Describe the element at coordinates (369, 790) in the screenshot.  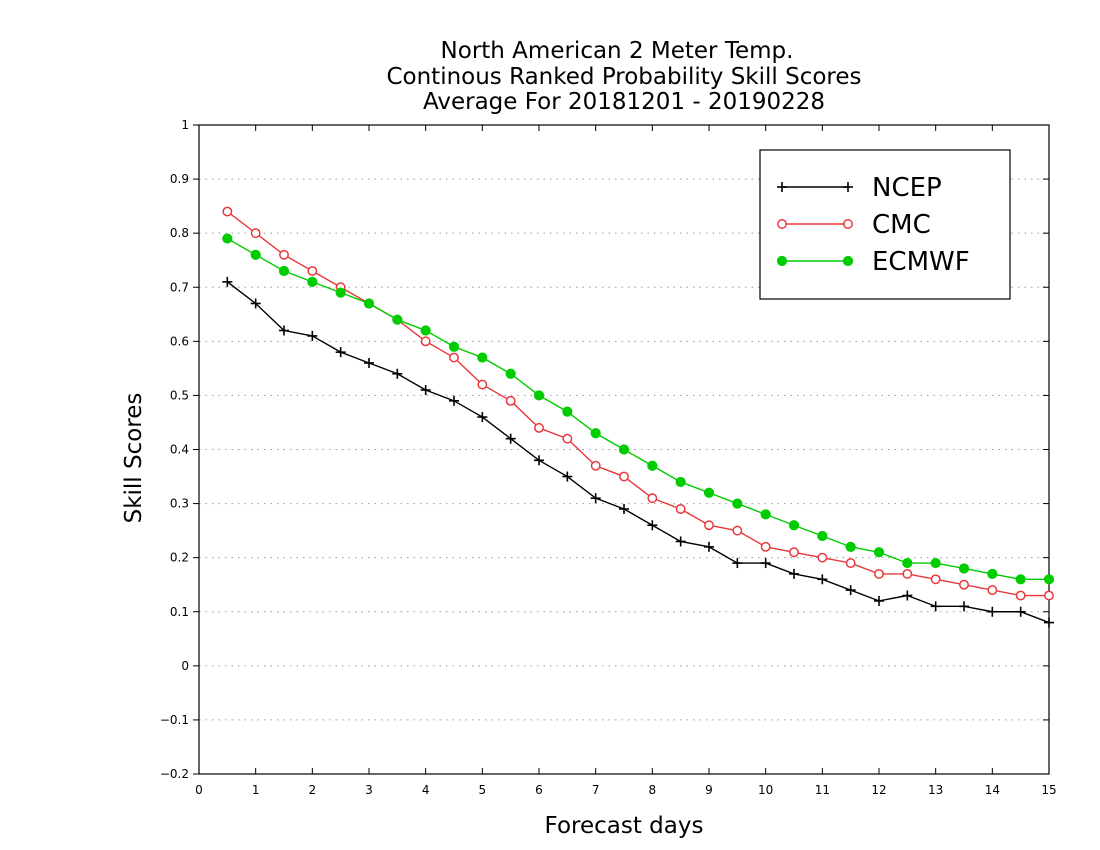
I see `x-tick-label: 3` at that location.